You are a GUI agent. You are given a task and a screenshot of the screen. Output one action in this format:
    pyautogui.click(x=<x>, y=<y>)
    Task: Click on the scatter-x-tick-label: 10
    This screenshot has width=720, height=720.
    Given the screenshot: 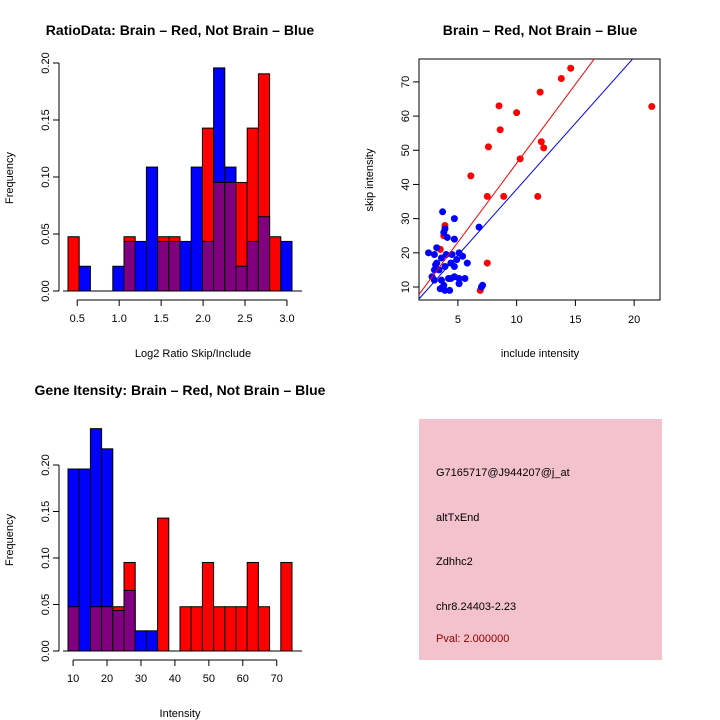 What is the action you would take?
    pyautogui.click(x=517, y=320)
    